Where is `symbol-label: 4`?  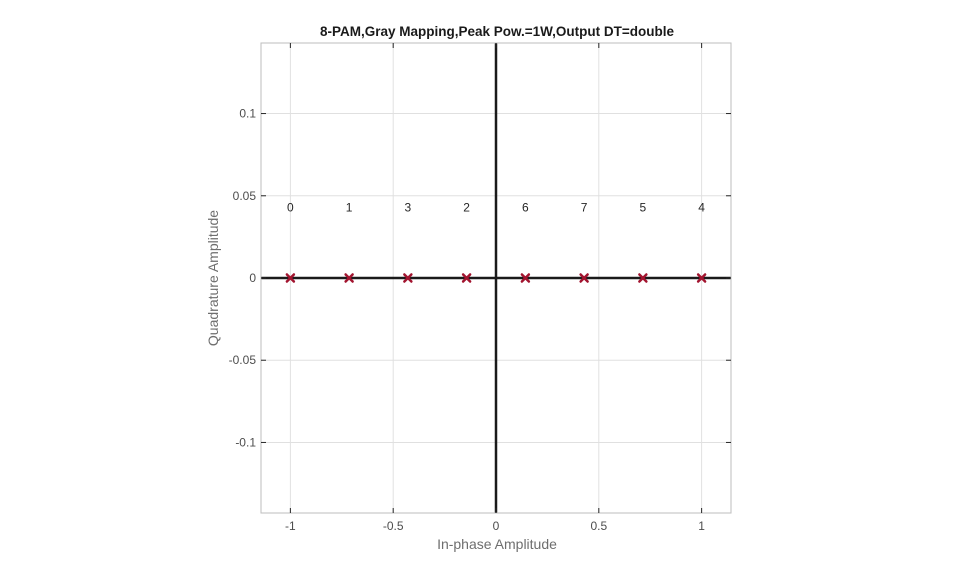
symbol-label: 4 is located at coordinates (701, 207).